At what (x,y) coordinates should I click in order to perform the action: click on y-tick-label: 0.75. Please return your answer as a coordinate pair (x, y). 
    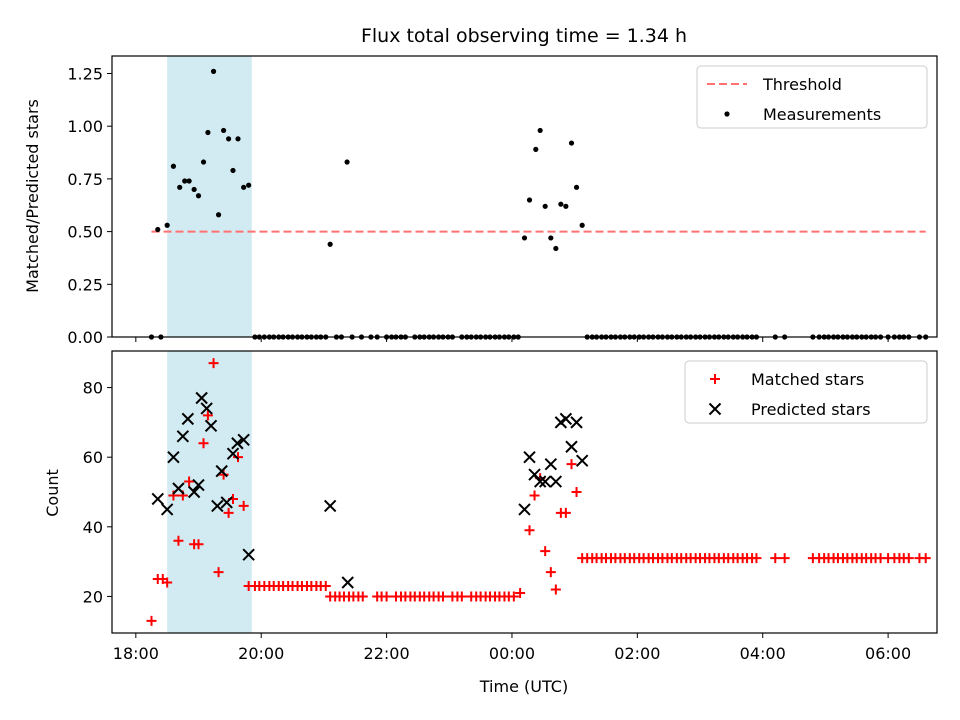
    Looking at the image, I should click on (85, 179).